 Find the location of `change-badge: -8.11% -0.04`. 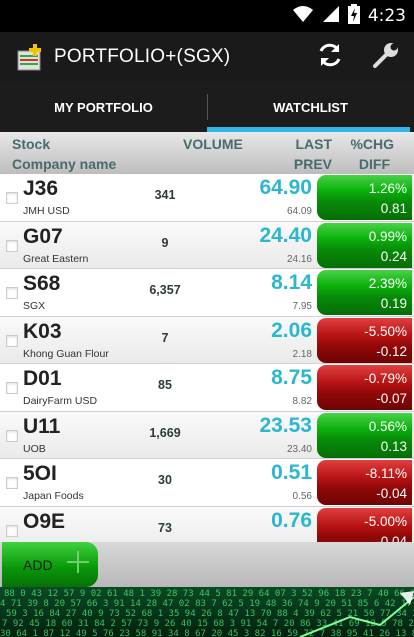

change-badge: -8.11% -0.04 is located at coordinates (364, 482).